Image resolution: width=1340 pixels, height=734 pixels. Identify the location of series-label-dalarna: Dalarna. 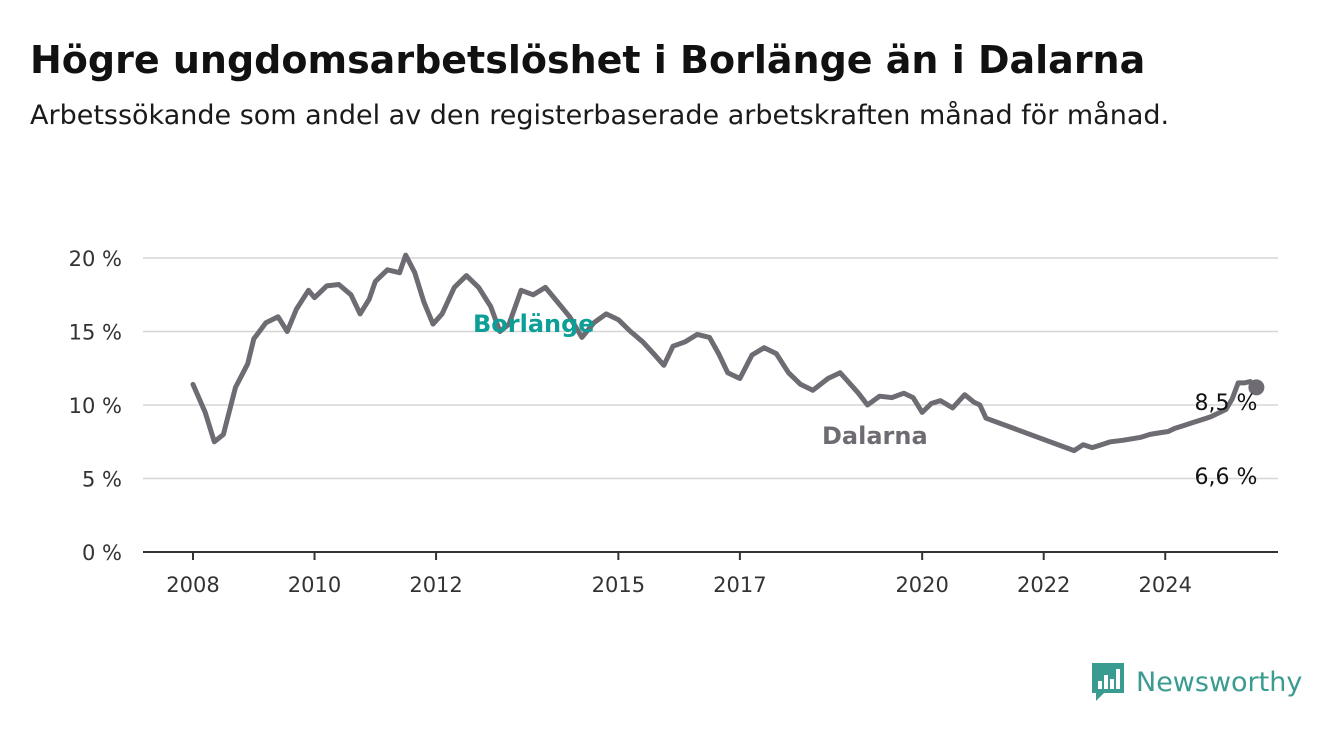
(875, 436).